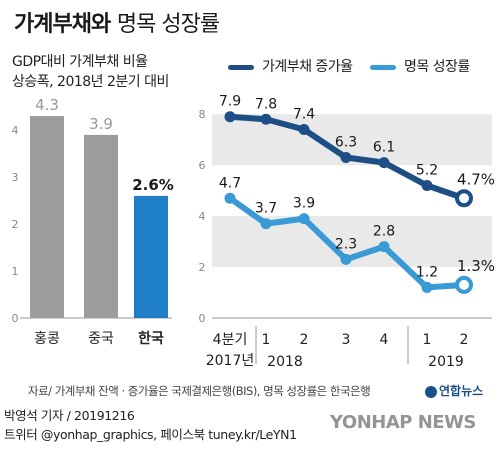 This screenshot has height=456, width=500. What do you see at coordinates (153, 185) in the screenshot?
I see `bar-value-label: 2.6%` at bounding box center [153, 185].